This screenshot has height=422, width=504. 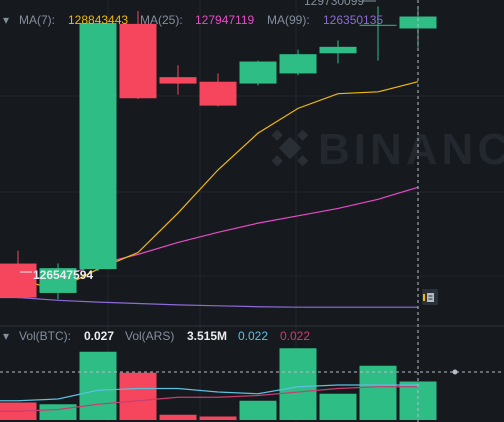 What do you see at coordinates (161, 20) in the screenshot?
I see `ma25-label: MA(25):` at bounding box center [161, 20].